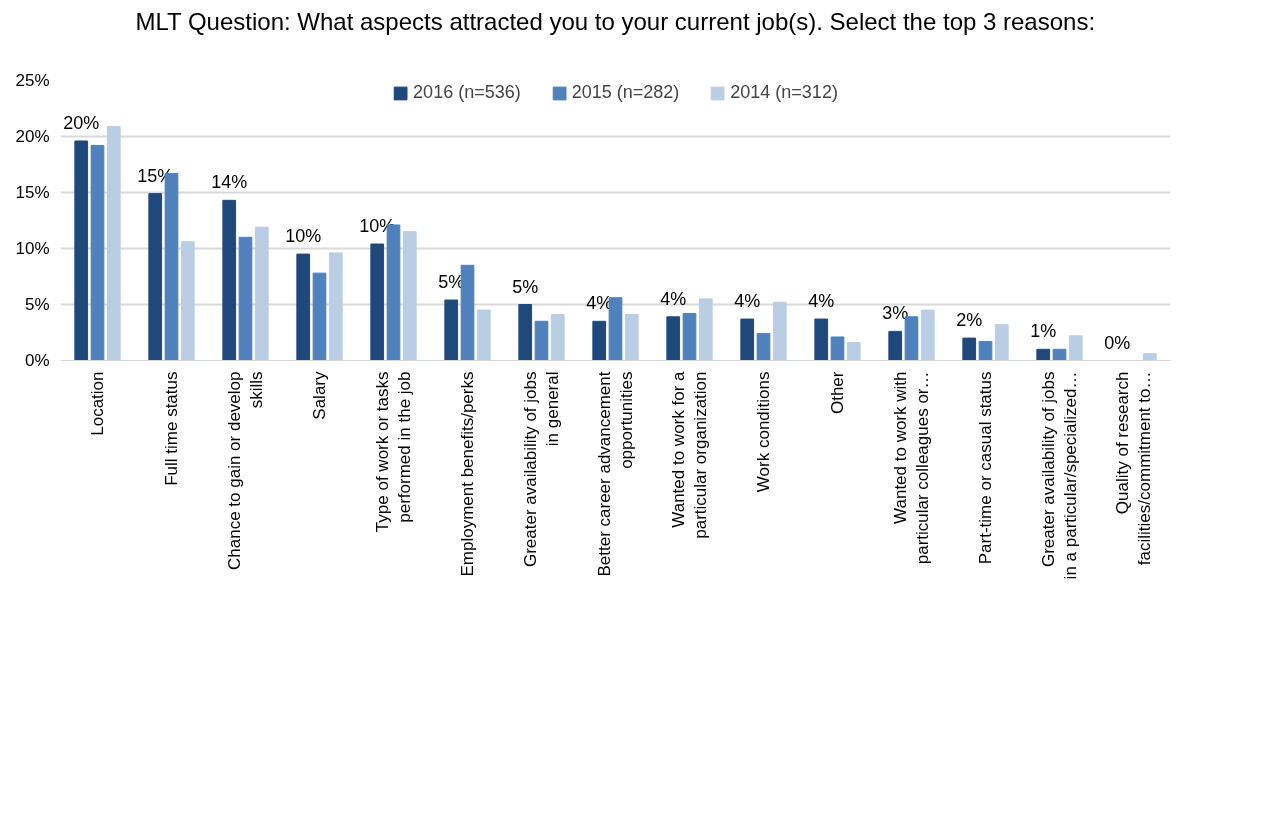 The height and width of the screenshot is (816, 1265). Describe the element at coordinates (32, 136) in the screenshot. I see `y-tick-label: 20%` at that location.